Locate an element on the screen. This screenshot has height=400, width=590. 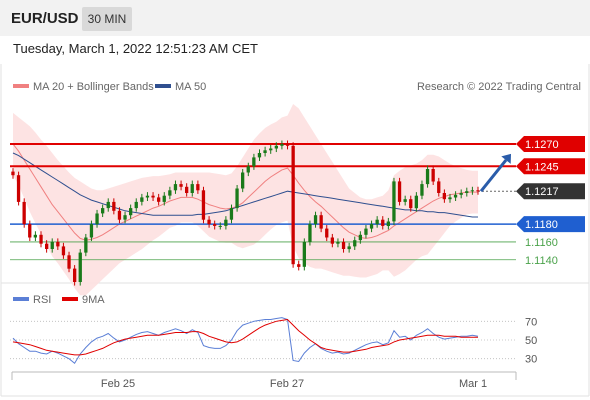
rsi-legend-swatch is located at coordinates (21, 299).